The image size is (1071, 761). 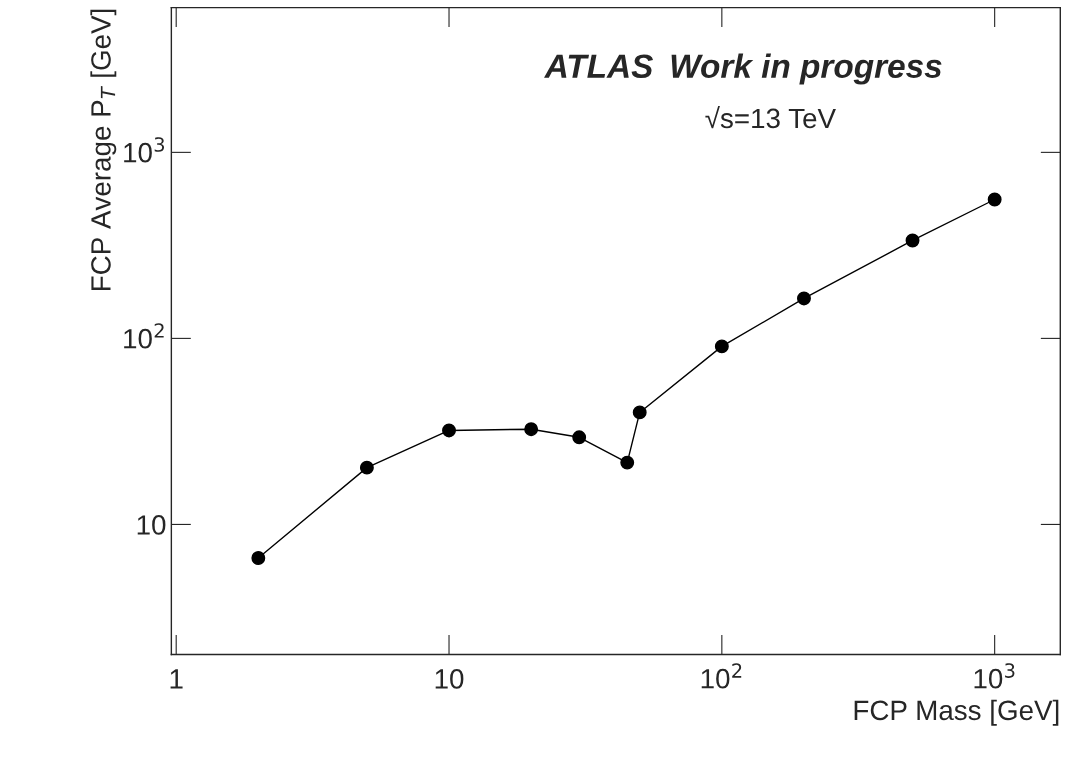 I want to click on y-axis-title: FCP Average P$_{T}$ [GeV], so click(x=103, y=150).